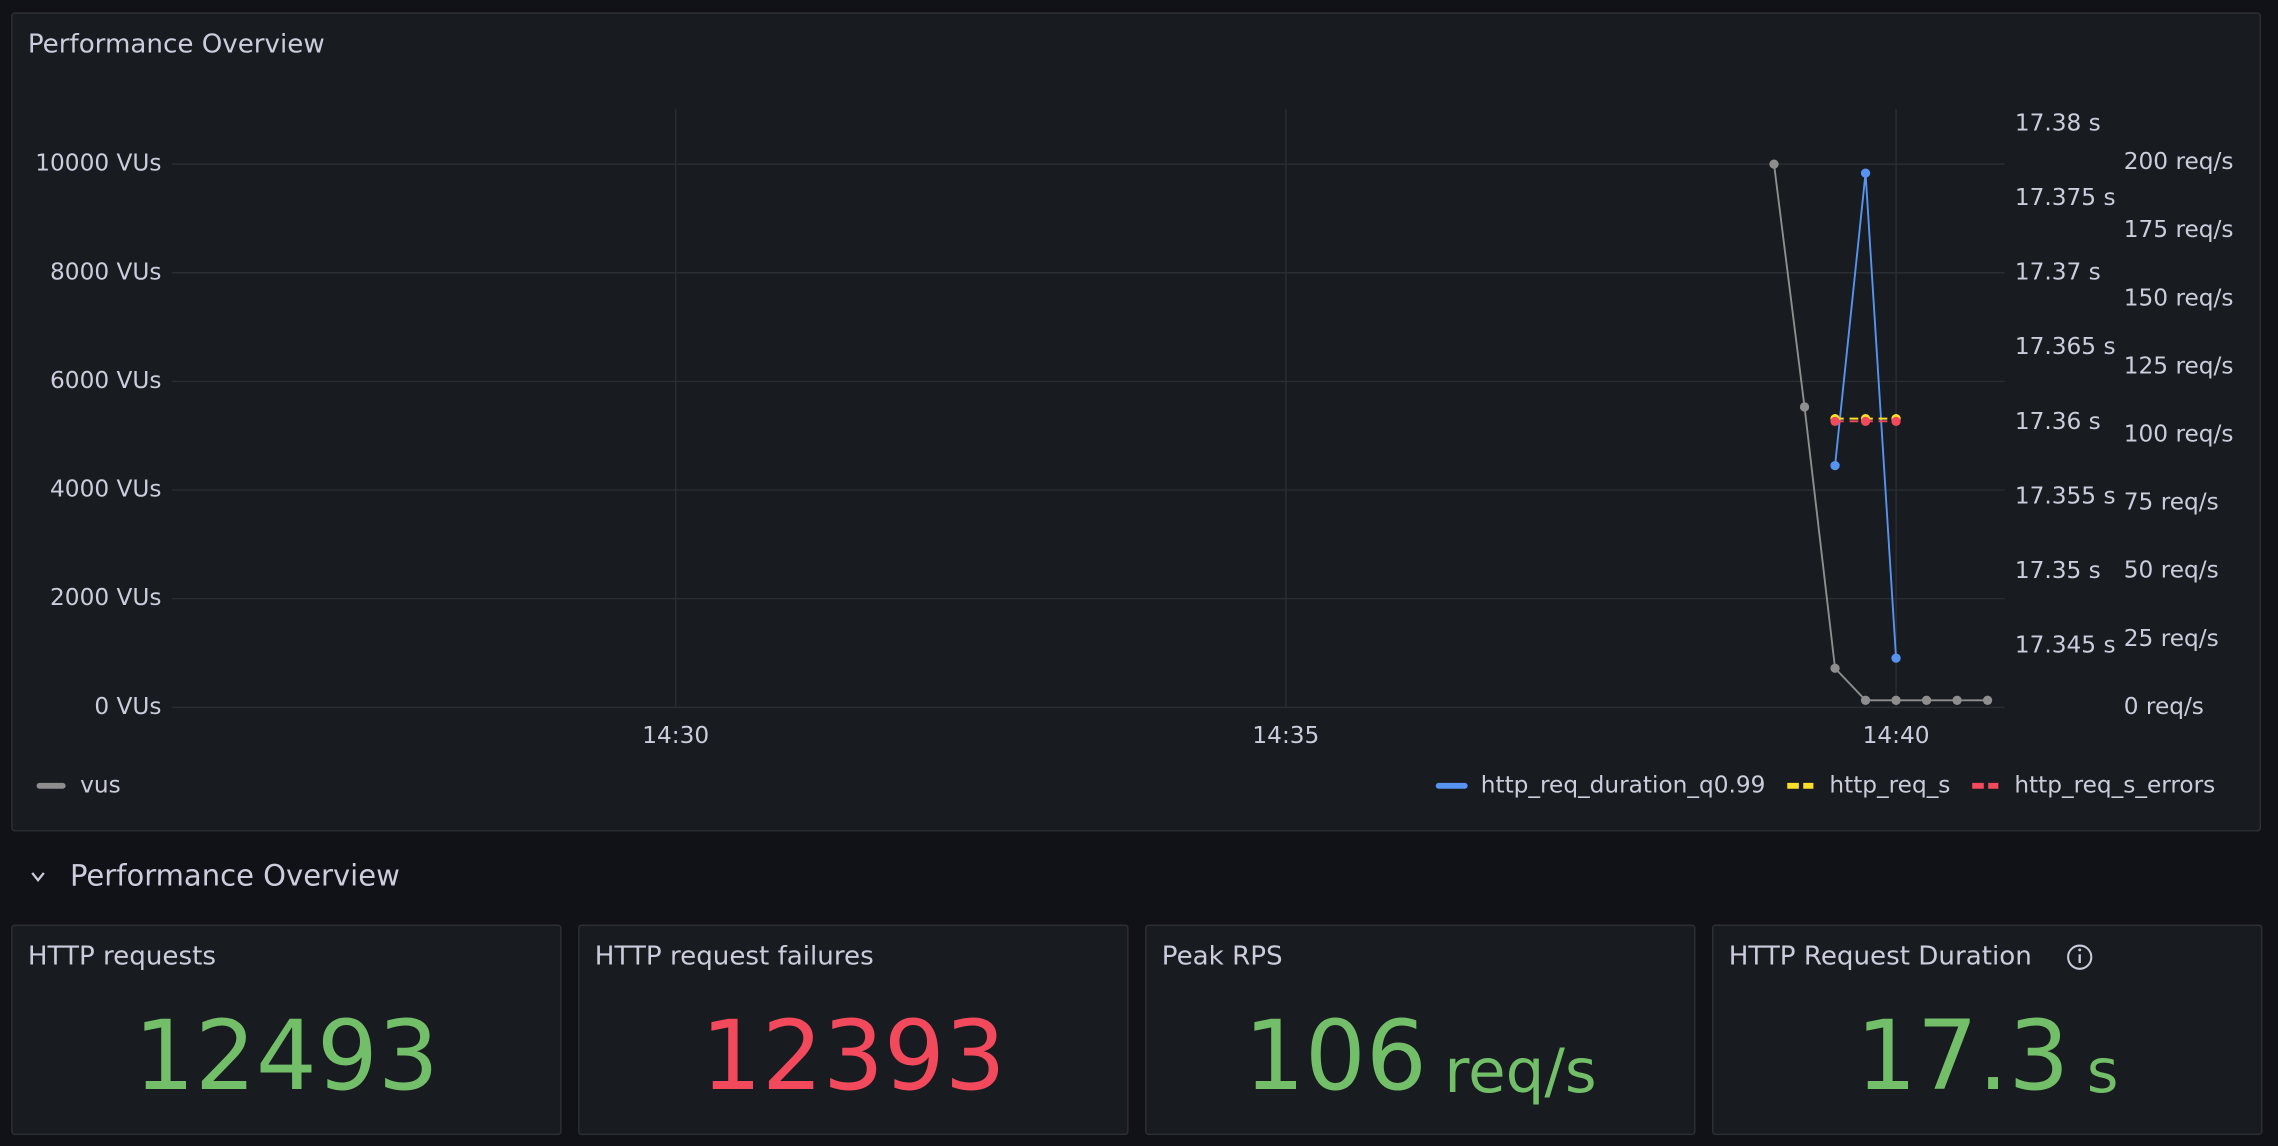 The height and width of the screenshot is (1146, 2278). I want to click on y-tick-label: 17.375 s, so click(2065, 197).